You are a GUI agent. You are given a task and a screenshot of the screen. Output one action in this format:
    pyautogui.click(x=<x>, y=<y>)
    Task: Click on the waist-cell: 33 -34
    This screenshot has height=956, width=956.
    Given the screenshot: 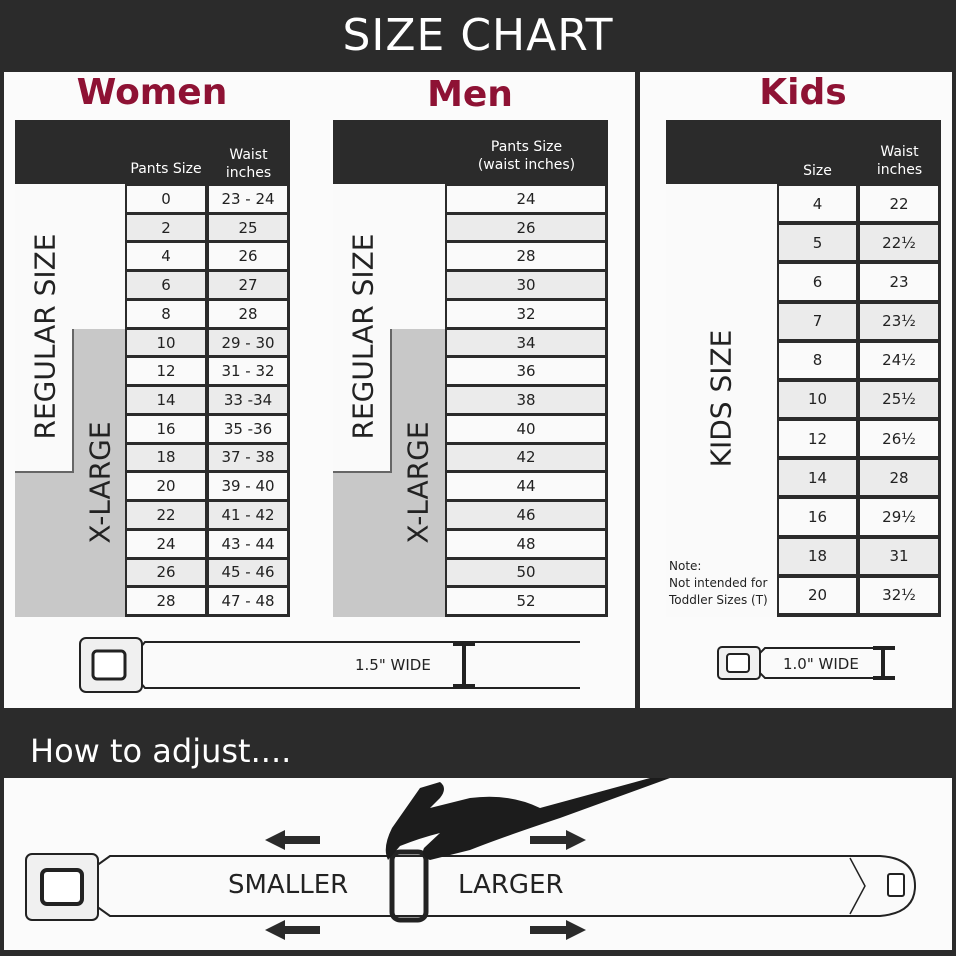 What is the action you would take?
    pyautogui.click(x=248, y=400)
    